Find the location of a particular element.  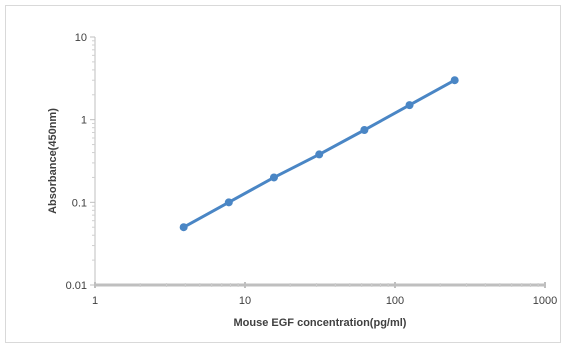

y-tick-label: 10 is located at coordinates (81, 38).